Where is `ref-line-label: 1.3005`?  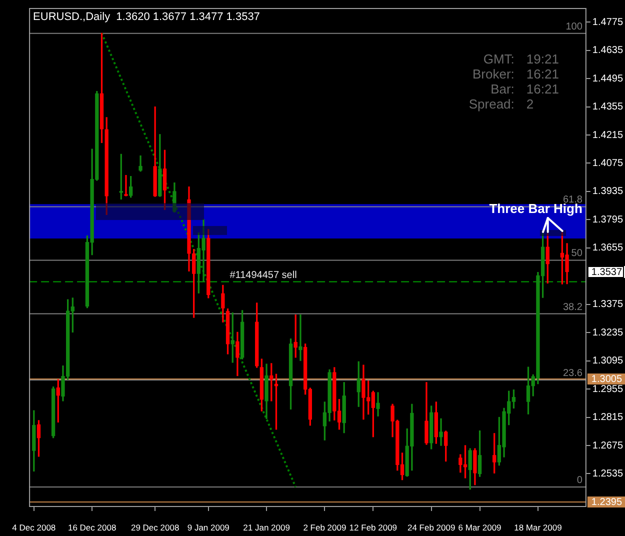
ref-line-label: 1.3005 is located at coordinates (606, 379).